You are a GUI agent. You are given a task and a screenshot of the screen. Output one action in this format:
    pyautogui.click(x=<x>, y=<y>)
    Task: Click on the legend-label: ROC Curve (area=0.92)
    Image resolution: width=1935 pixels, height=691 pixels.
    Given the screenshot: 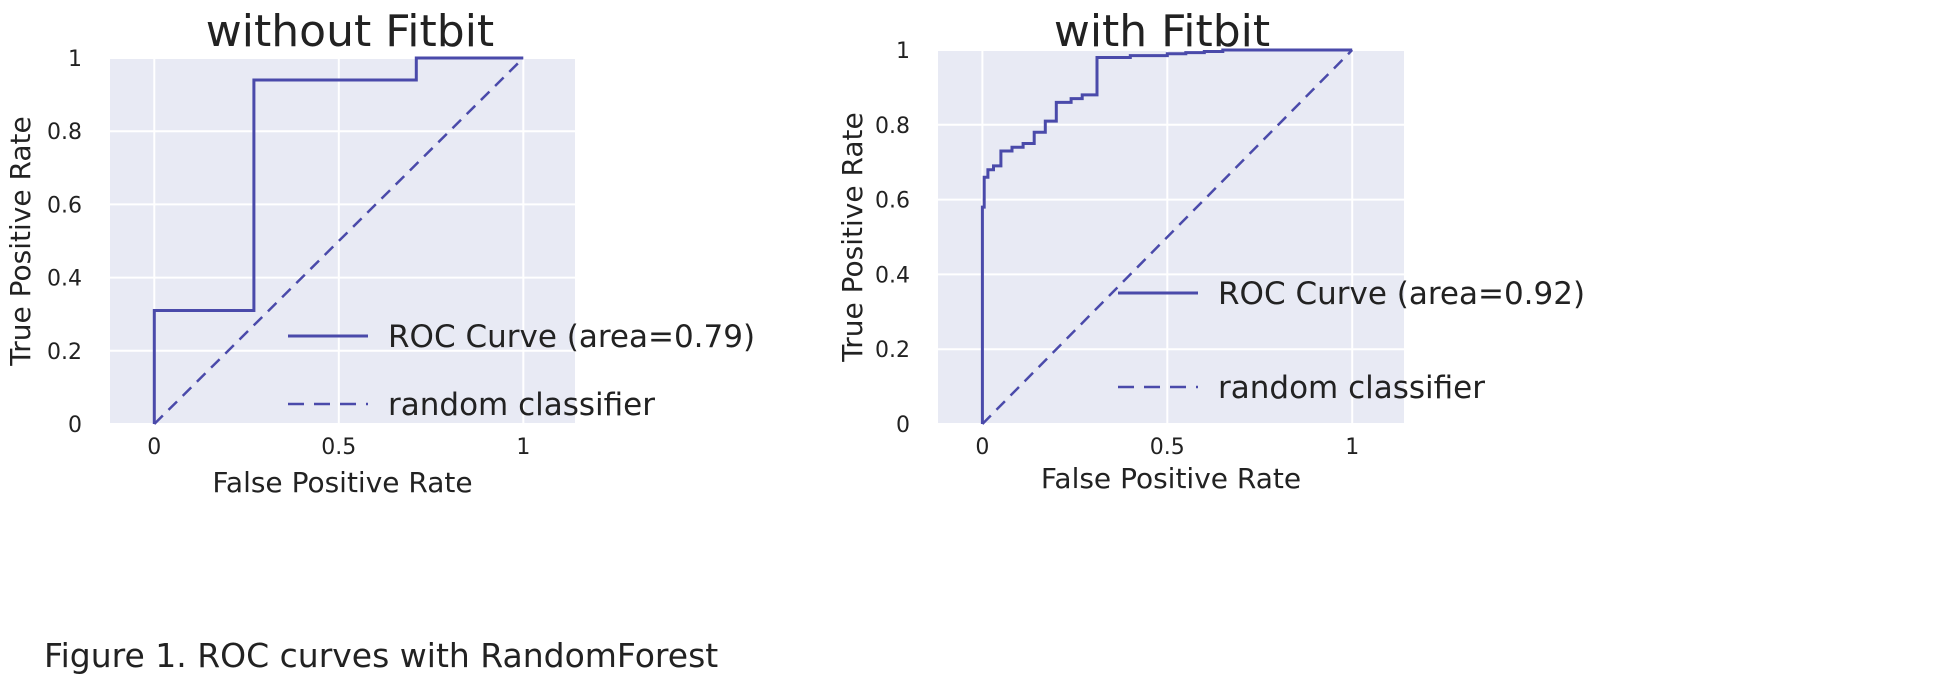 What is the action you would take?
    pyautogui.click(x=1401, y=294)
    